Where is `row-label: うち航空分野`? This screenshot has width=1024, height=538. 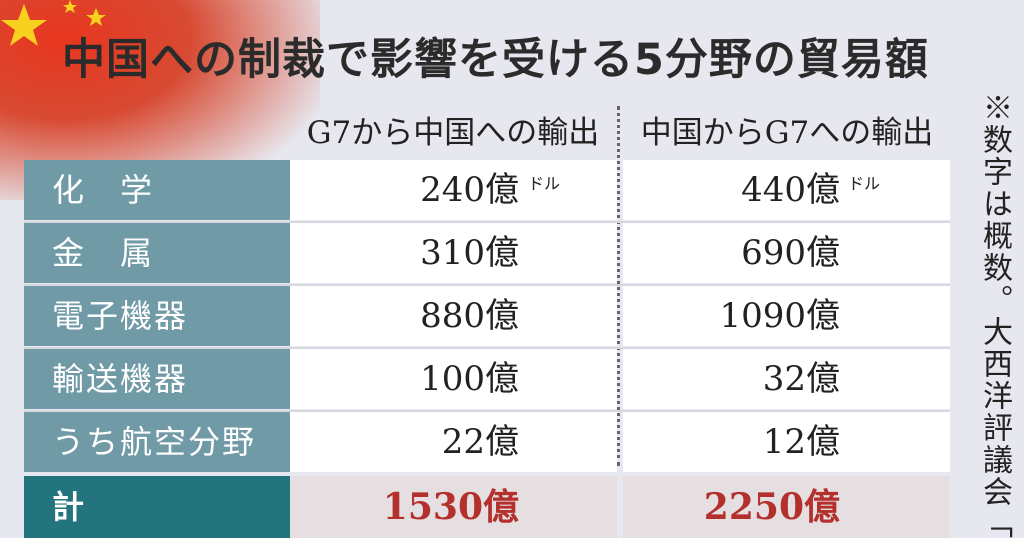 row-label: うち航空分野 is located at coordinates (157, 442).